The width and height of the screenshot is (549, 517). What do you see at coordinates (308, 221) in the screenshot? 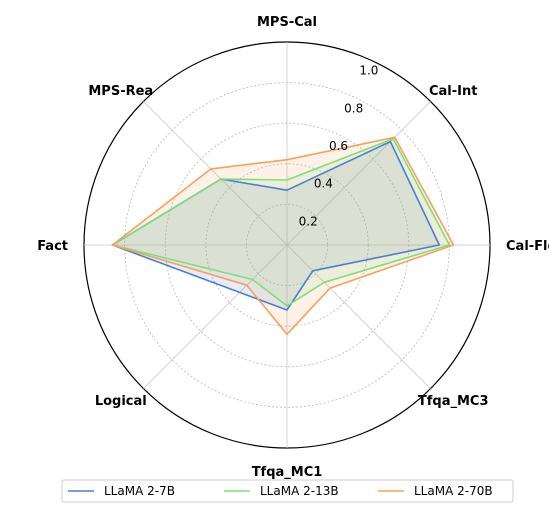
I see `r-tick-label: 0.2` at bounding box center [308, 221].